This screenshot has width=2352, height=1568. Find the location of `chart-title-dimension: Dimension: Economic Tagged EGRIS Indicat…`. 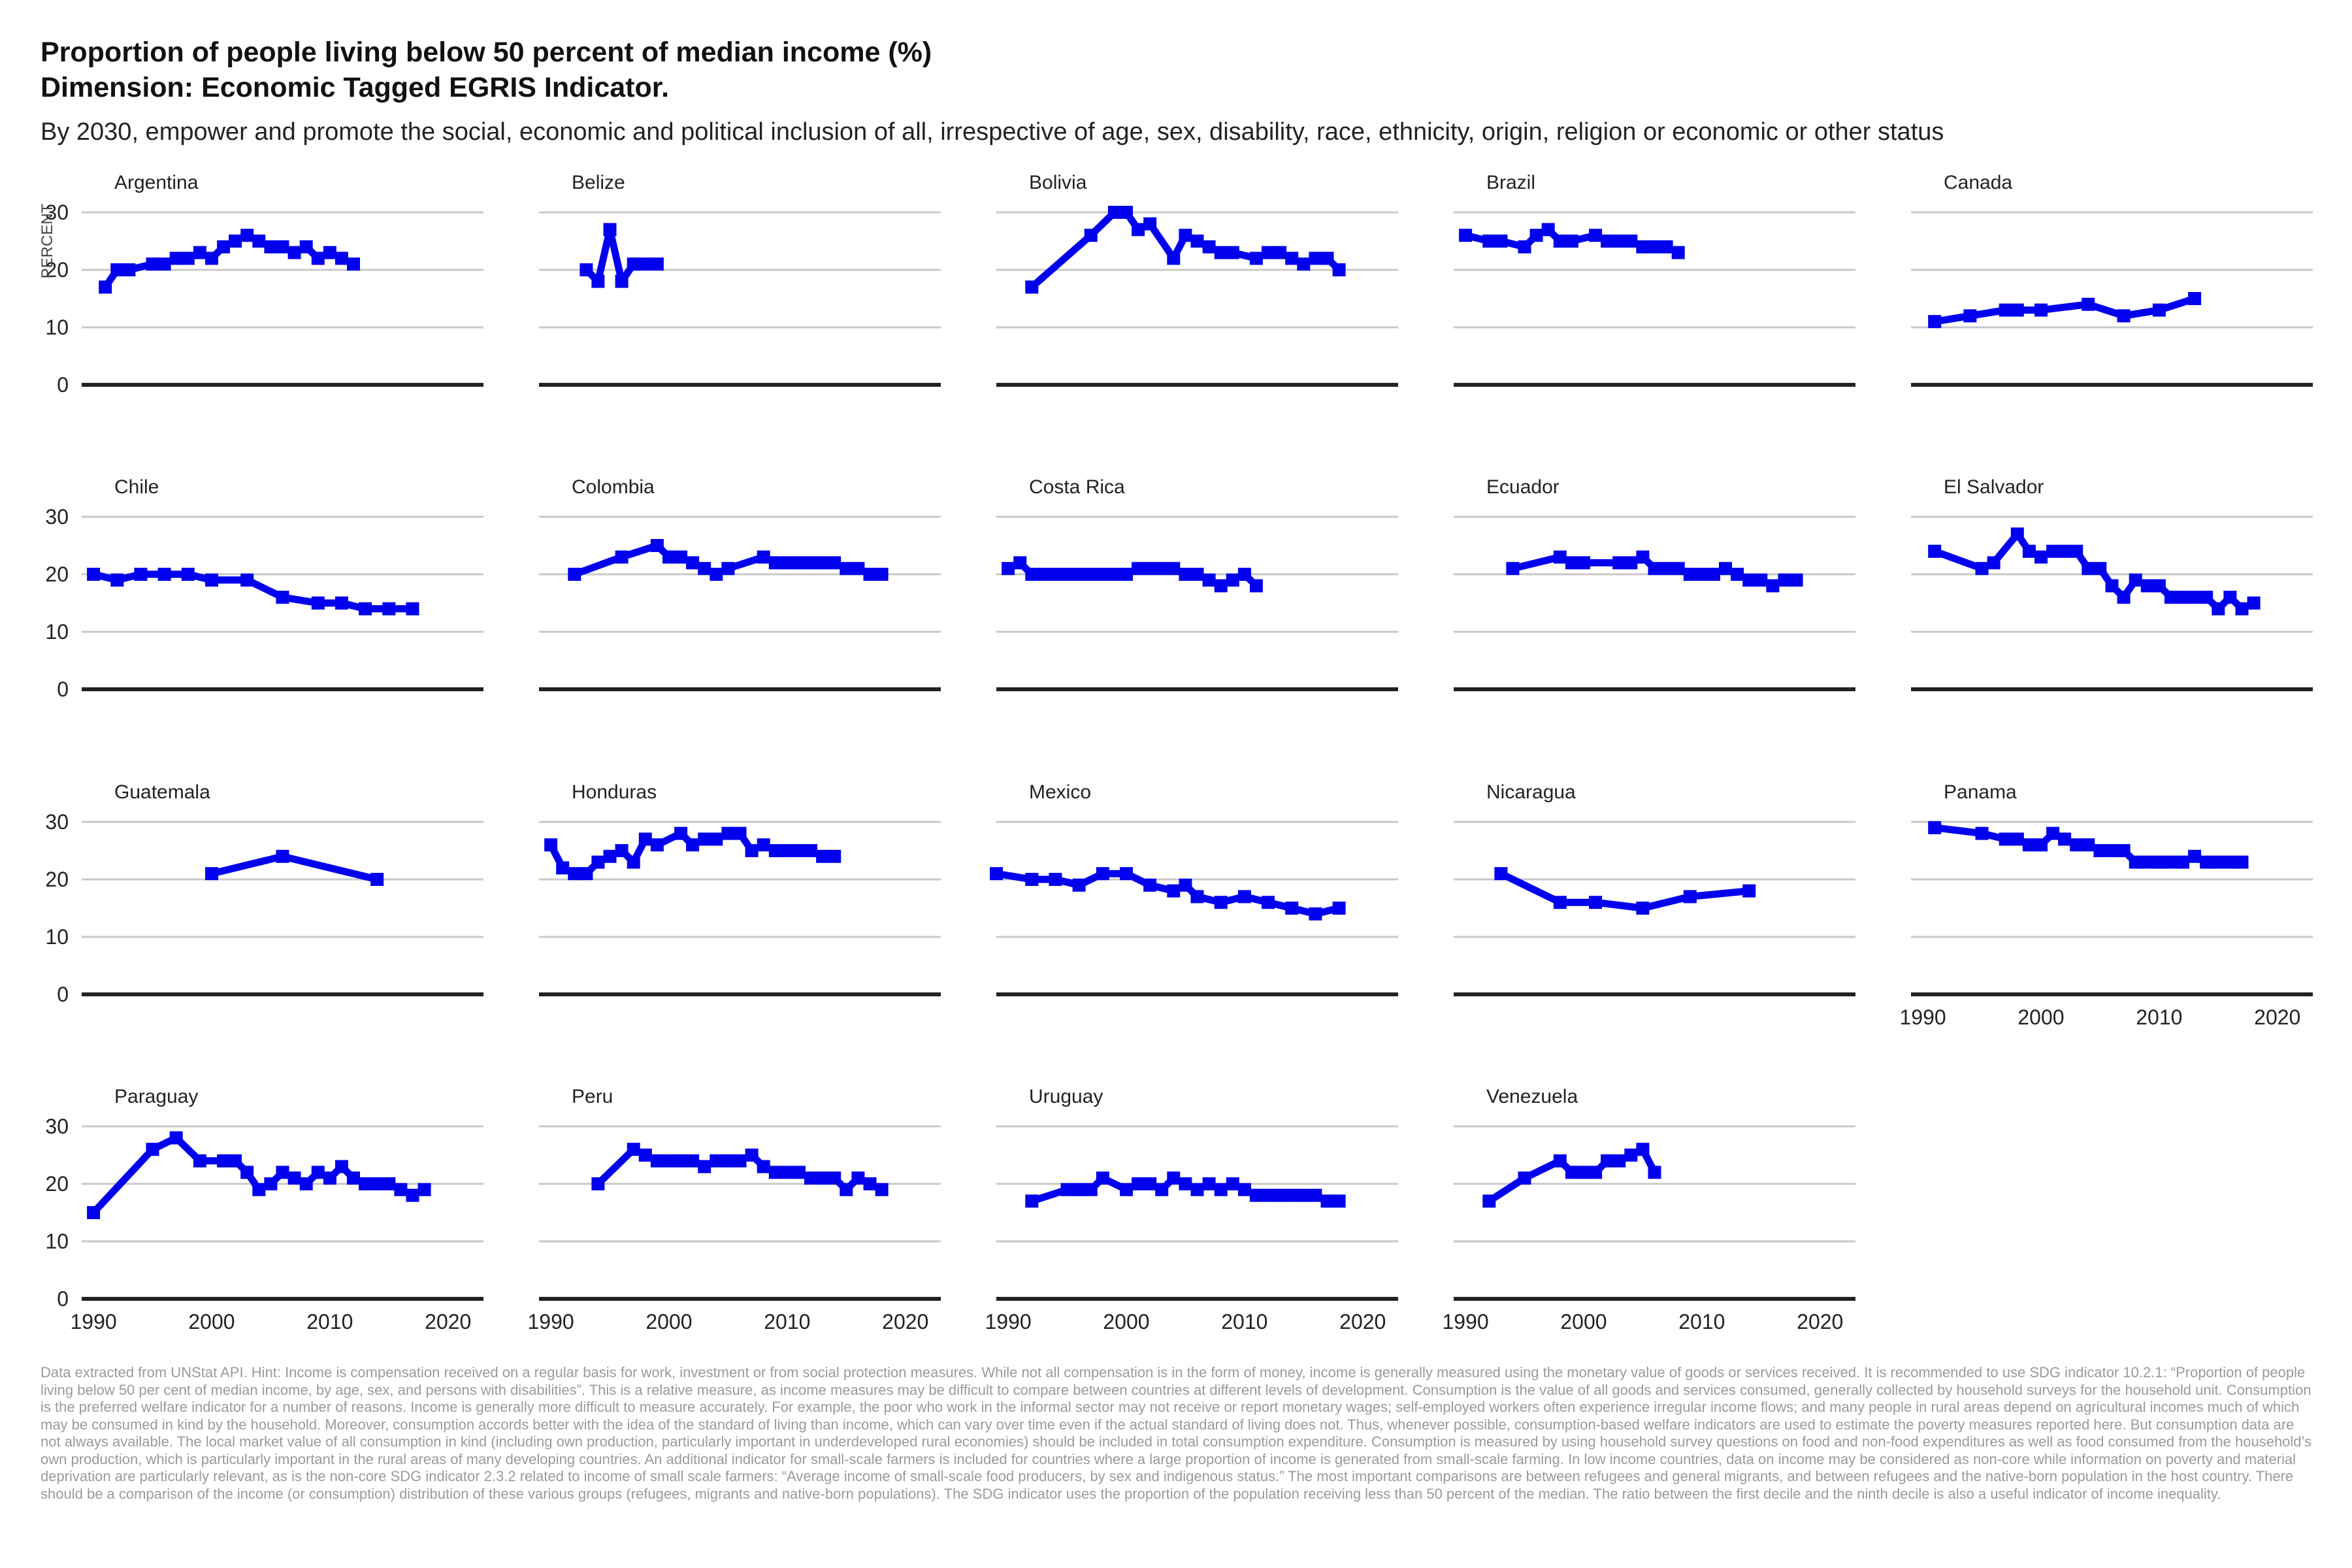

chart-title-dimension: Dimension: Economic Tagged EGRIS Indicat… is located at coordinates (355, 87).